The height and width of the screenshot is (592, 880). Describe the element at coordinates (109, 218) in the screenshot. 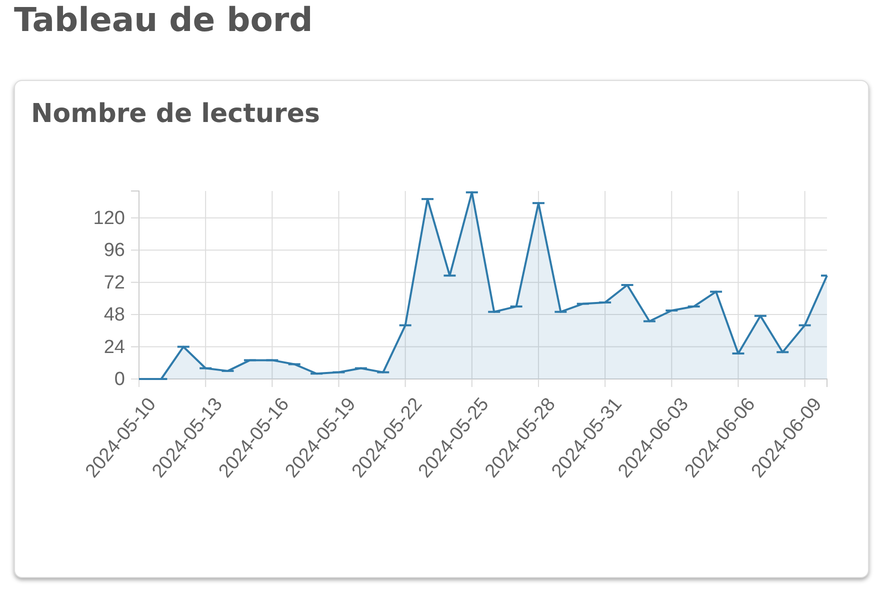

I see `y-tick-label: 120` at that location.